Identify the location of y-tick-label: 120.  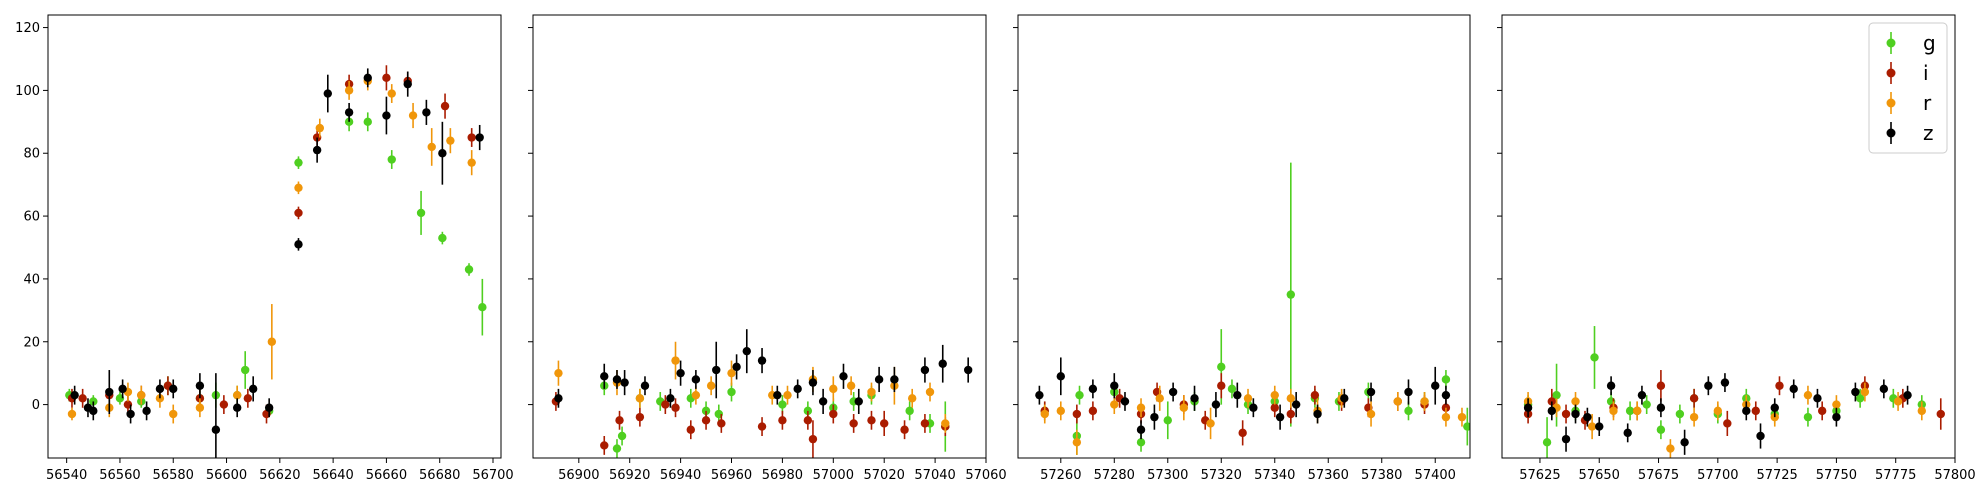
(27, 28).